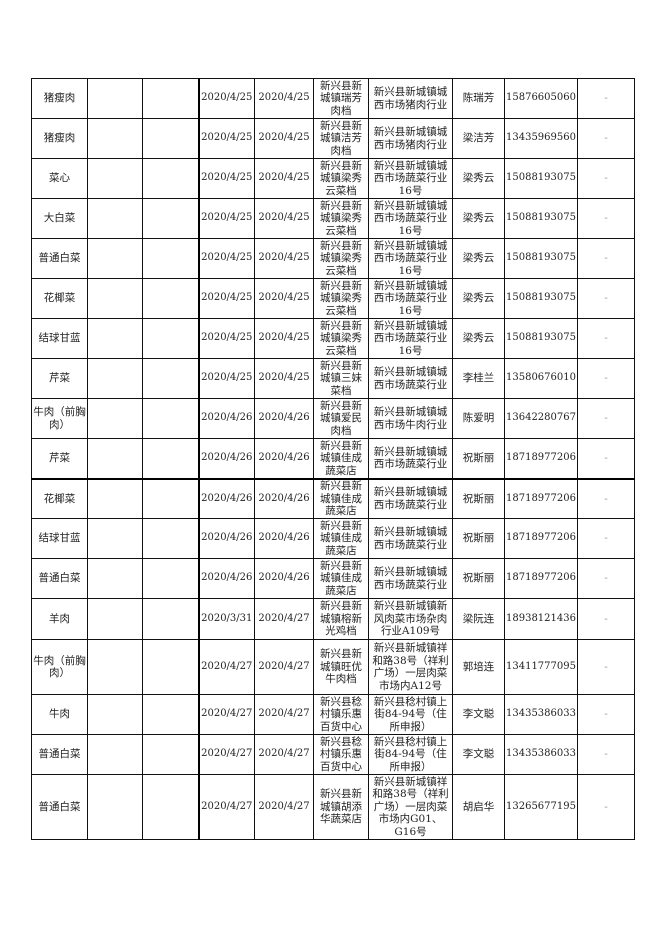 This screenshot has height=936, width=662. What do you see at coordinates (59, 218) in the screenshot?
I see `product-cell: 大白菜` at bounding box center [59, 218].